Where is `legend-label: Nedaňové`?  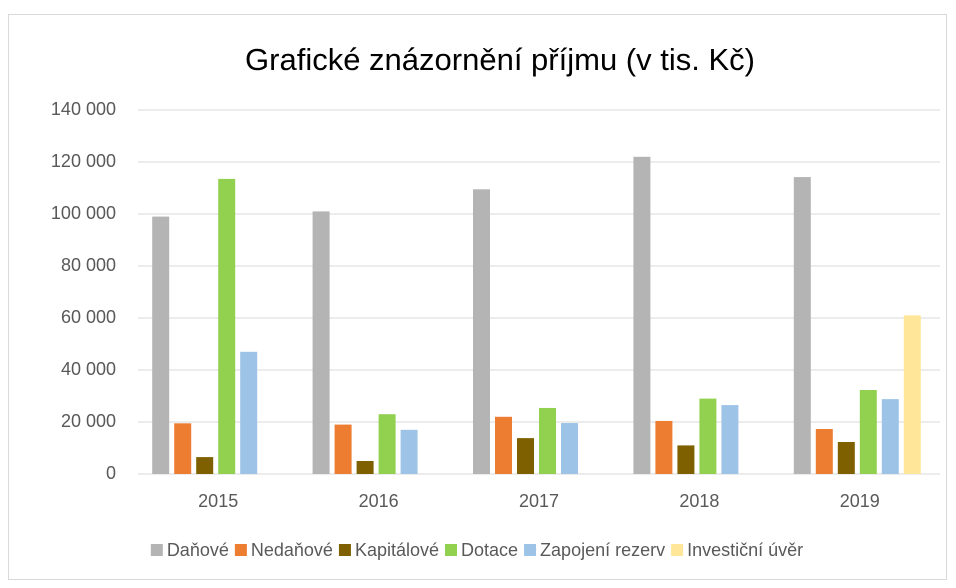 legend-label: Nedaňové is located at coordinates (292, 550).